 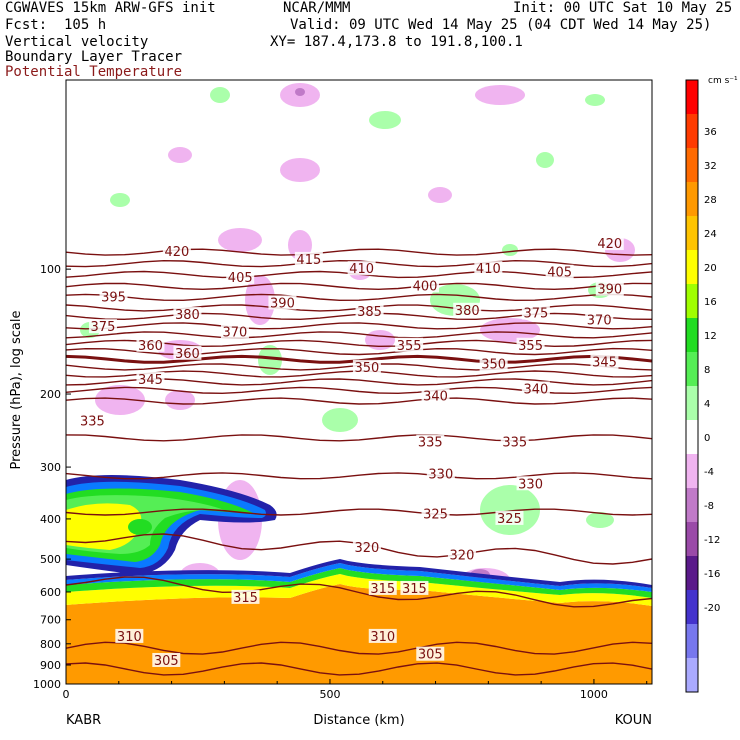 What do you see at coordinates (702, 386) in the screenshot?
I see `vertical-velocity-colorbar: 36 32 28 24 20 16 12 8 4 0 -4 -8 -12 -16 -20` at bounding box center [702, 386].